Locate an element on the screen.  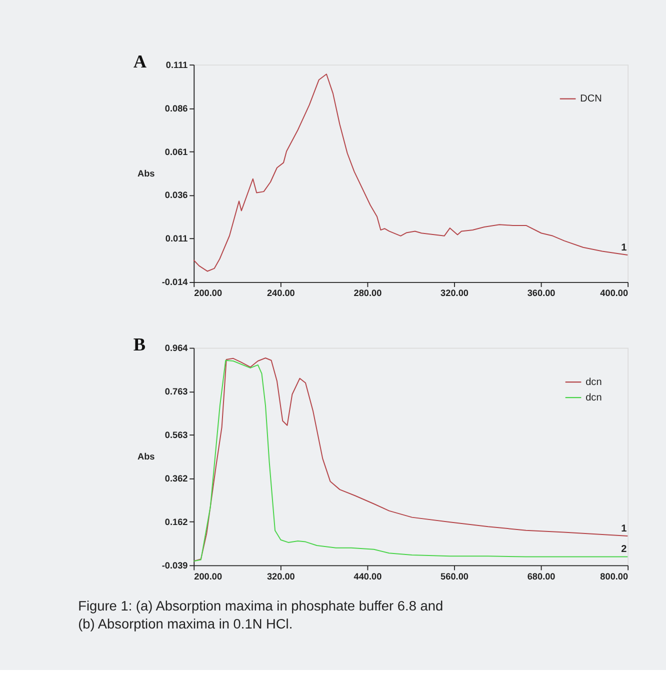
y-tick-label: 0.162 is located at coordinates (176, 521).